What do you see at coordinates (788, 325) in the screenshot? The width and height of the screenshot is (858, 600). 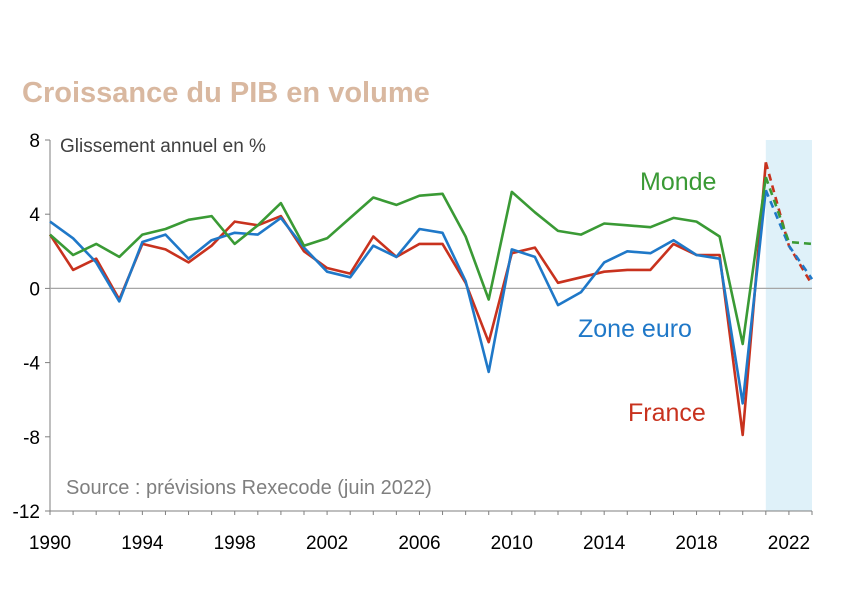 I see `forecast-band` at bounding box center [788, 325].